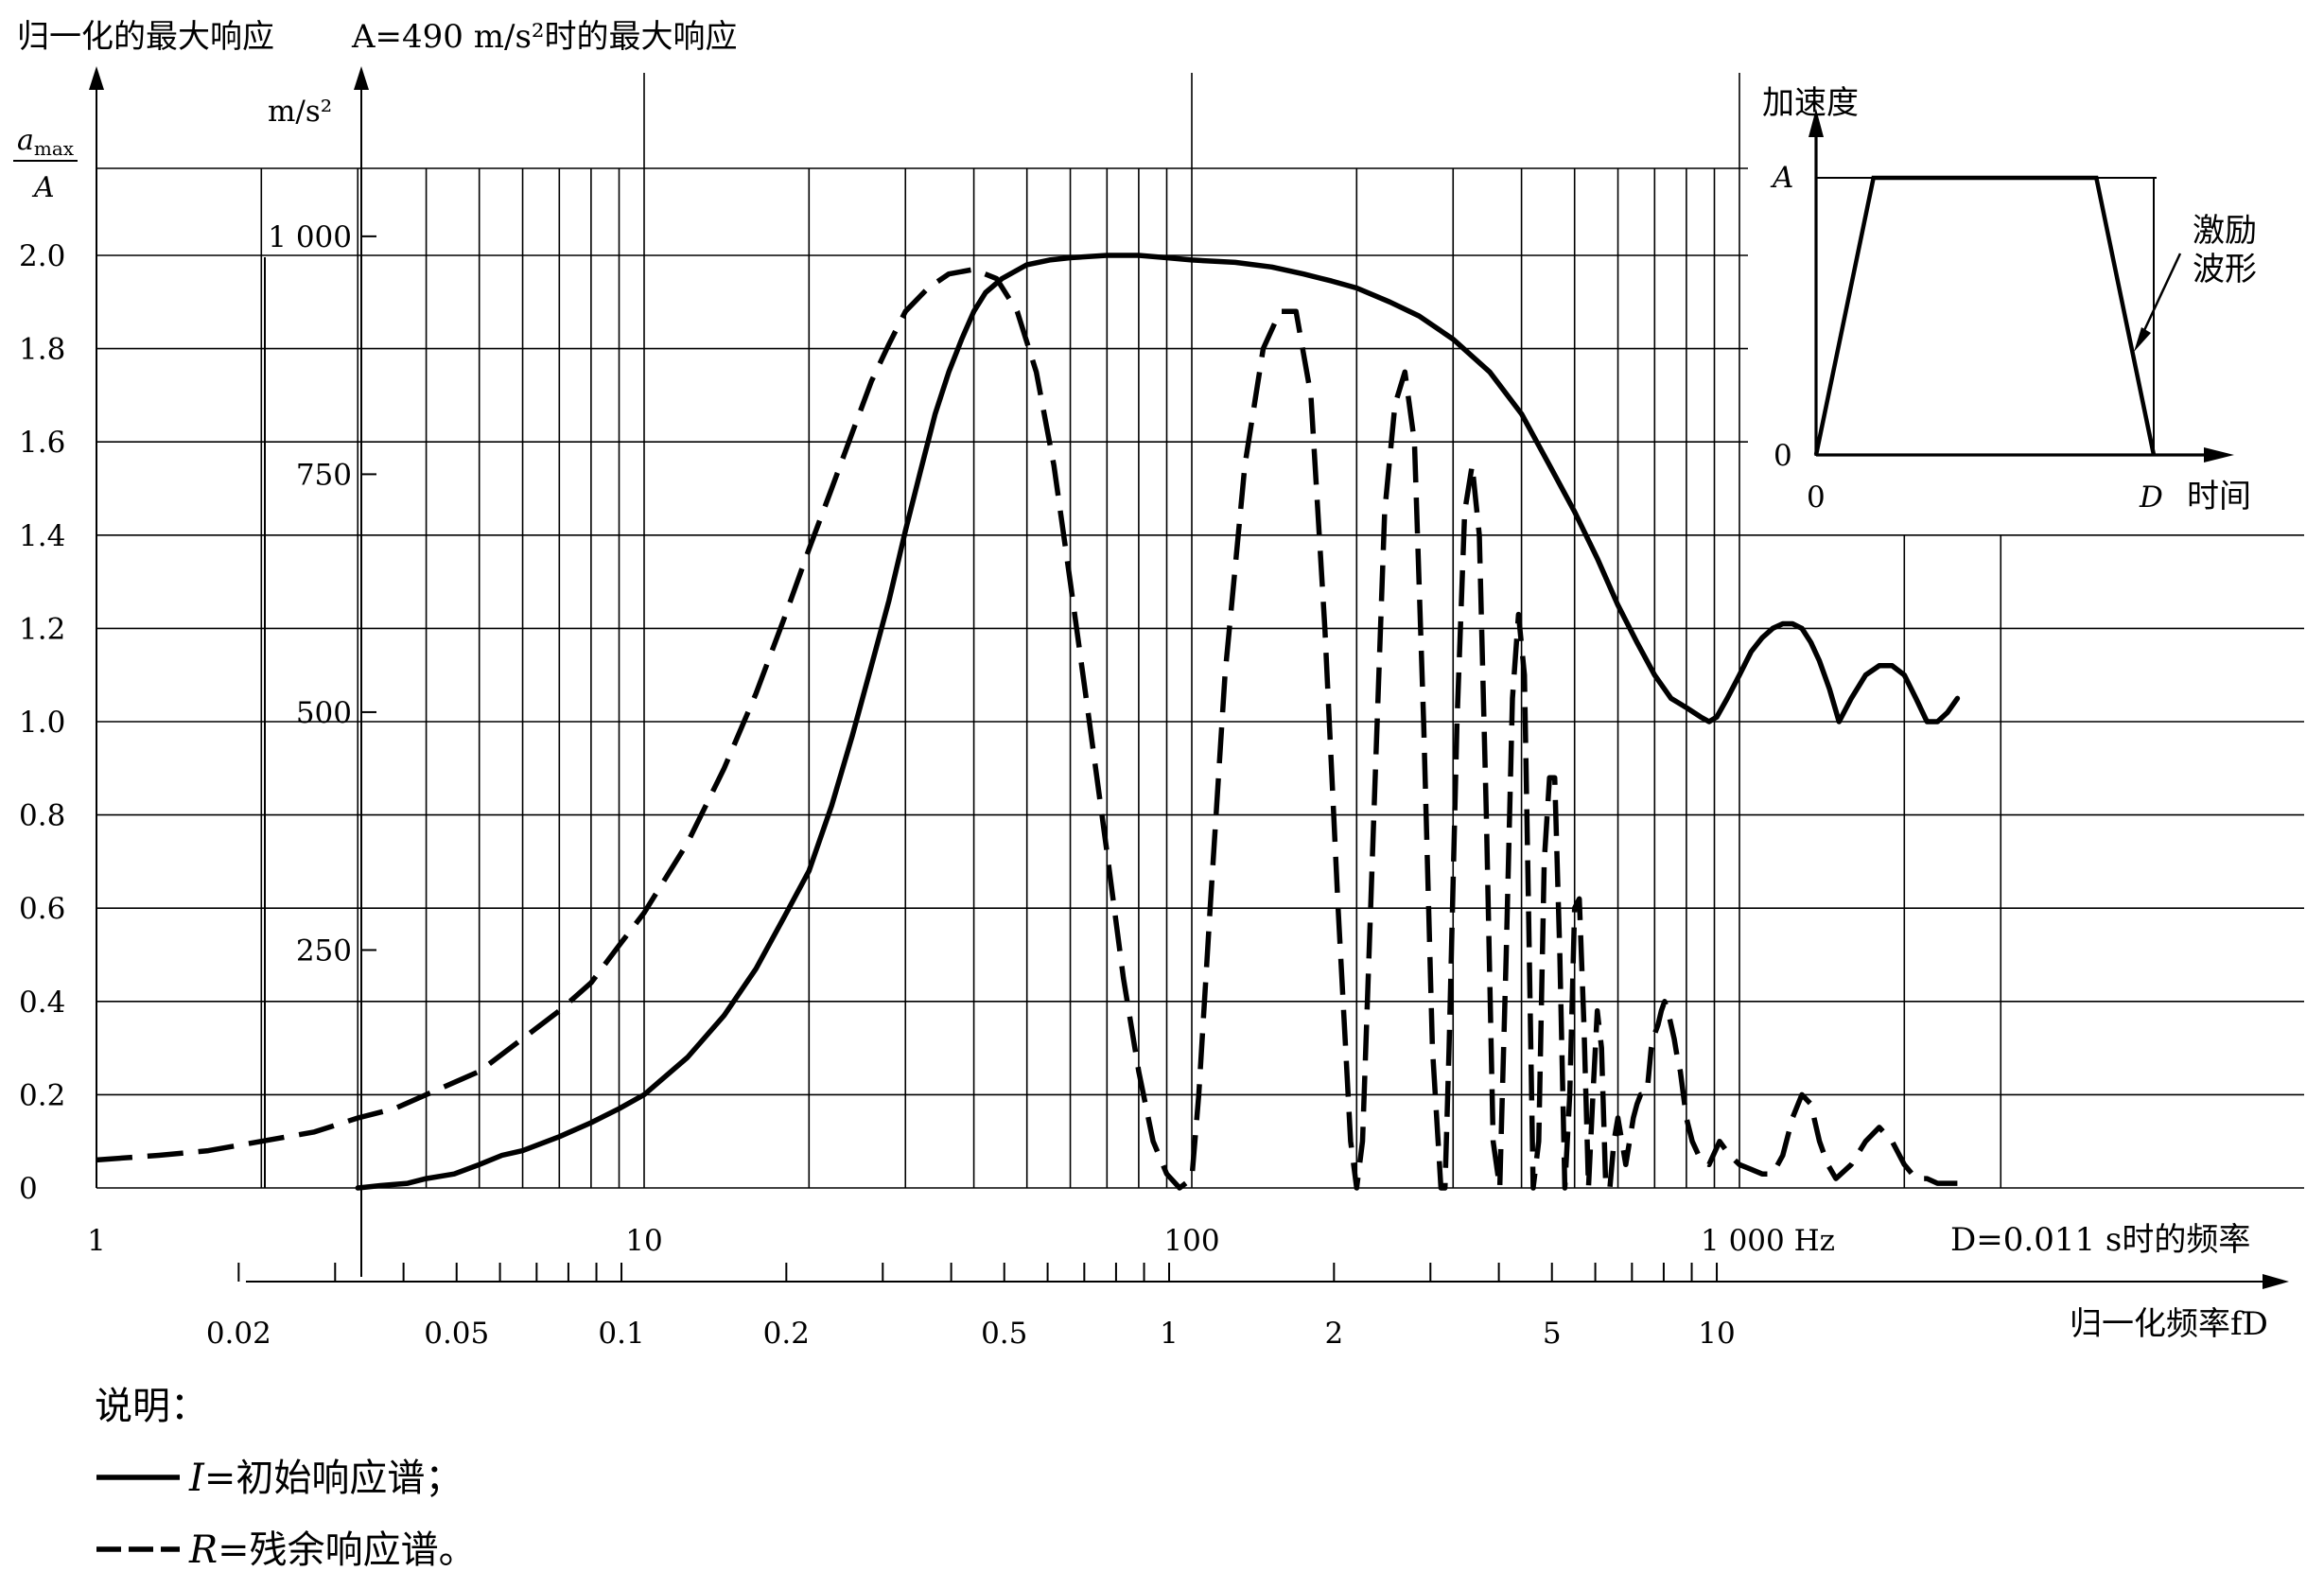 The width and height of the screenshot is (2324, 1571). I want to click on inset-trapezoid-waveform, so click(1985, 316).